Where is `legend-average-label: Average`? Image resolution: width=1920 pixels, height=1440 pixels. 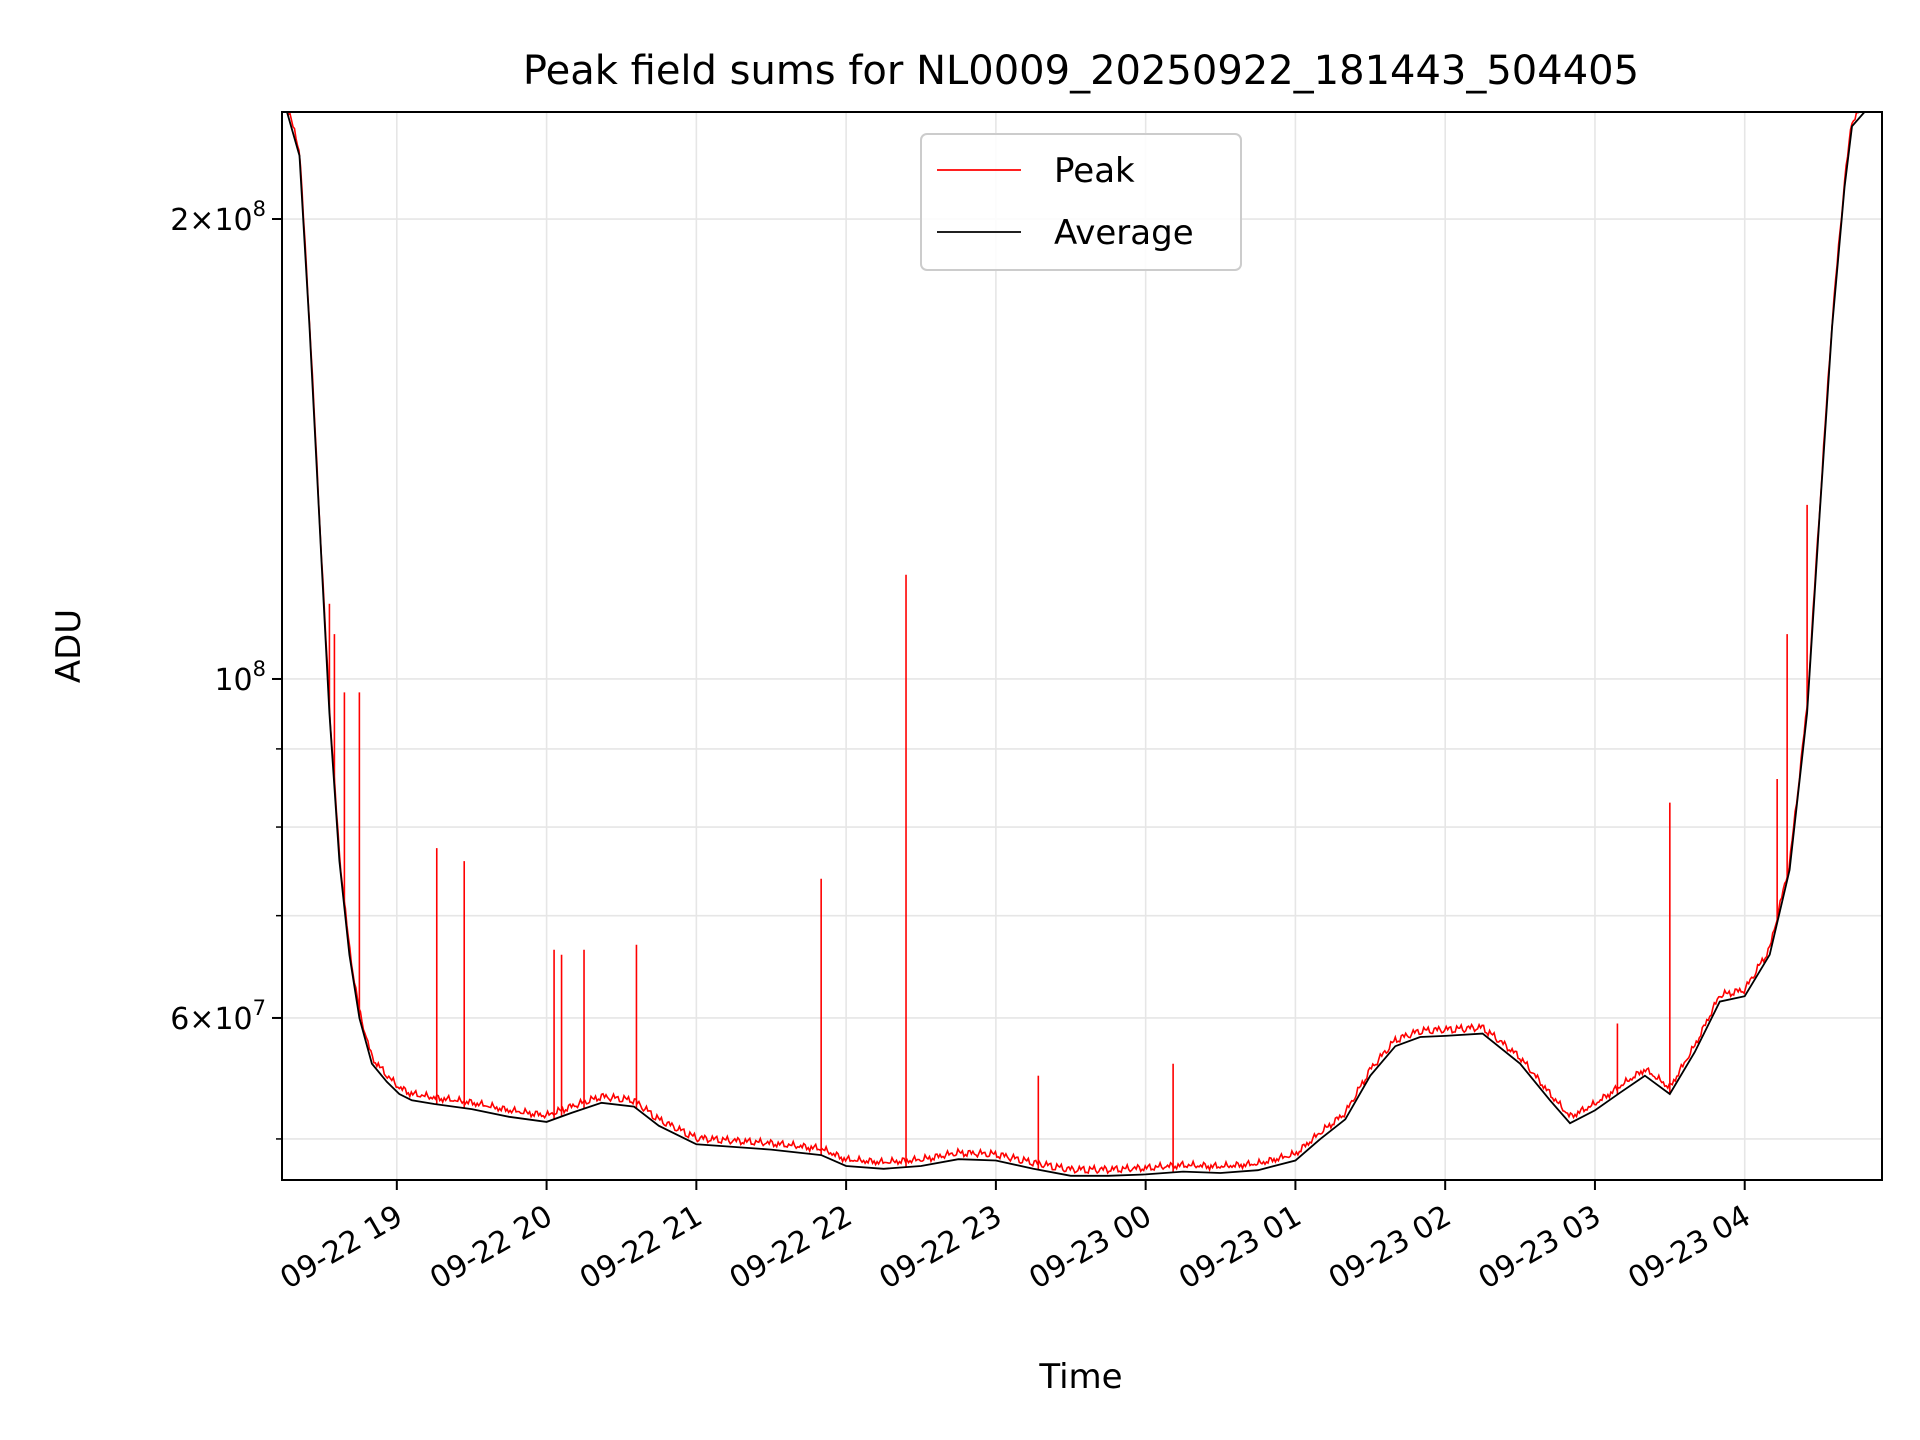
legend-average-label: Average is located at coordinates (1124, 233).